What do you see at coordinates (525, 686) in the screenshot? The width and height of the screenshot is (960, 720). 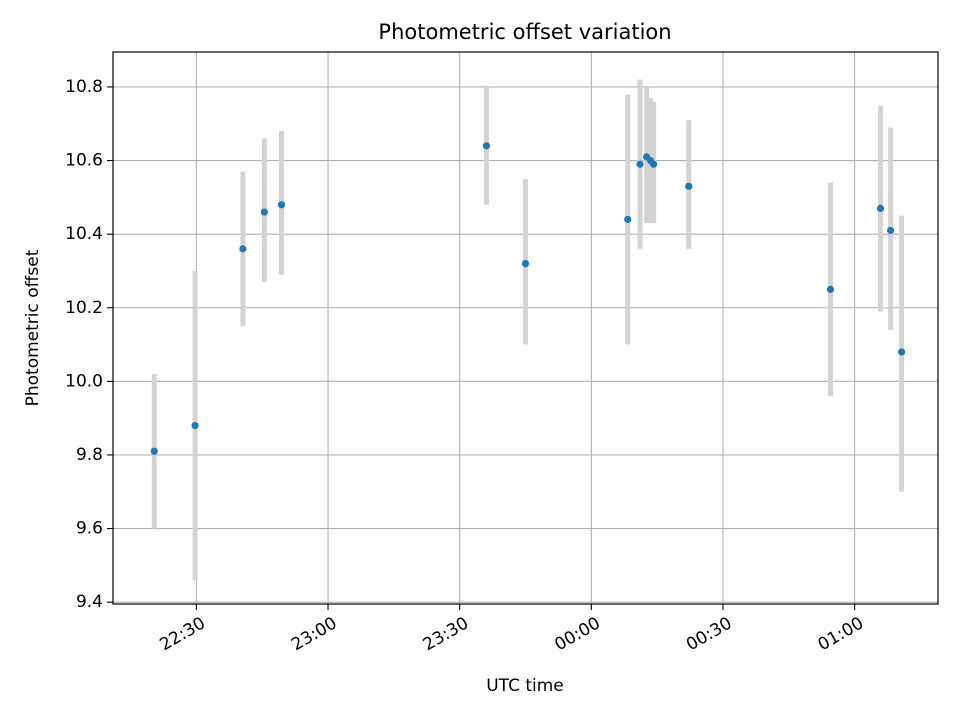 I see `x-axis-title: UTC time` at bounding box center [525, 686].